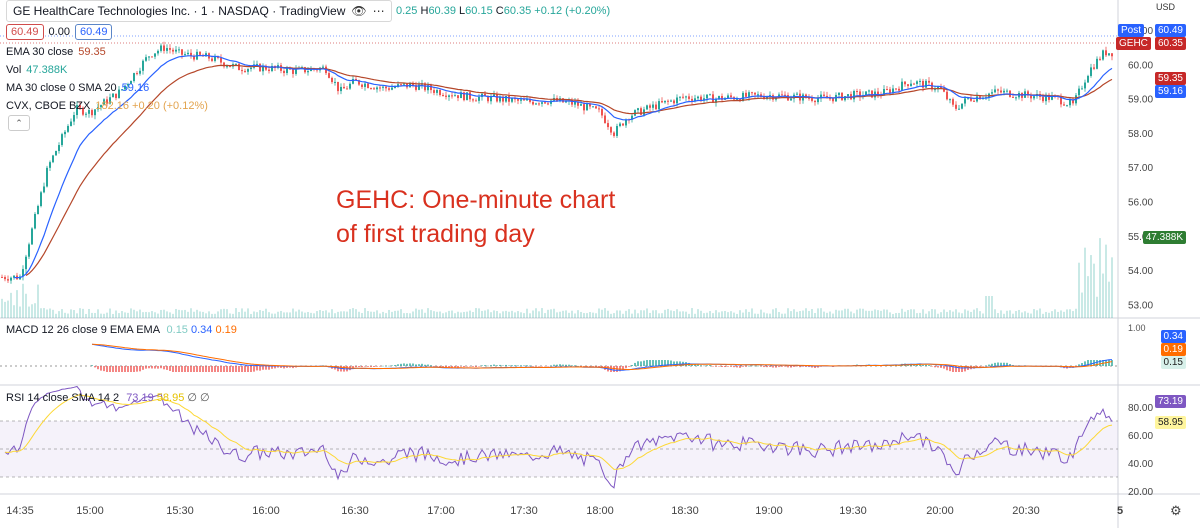 The width and height of the screenshot is (1200, 528). Describe the element at coordinates (1166, 7) in the screenshot. I see `currency-label: USD` at that location.